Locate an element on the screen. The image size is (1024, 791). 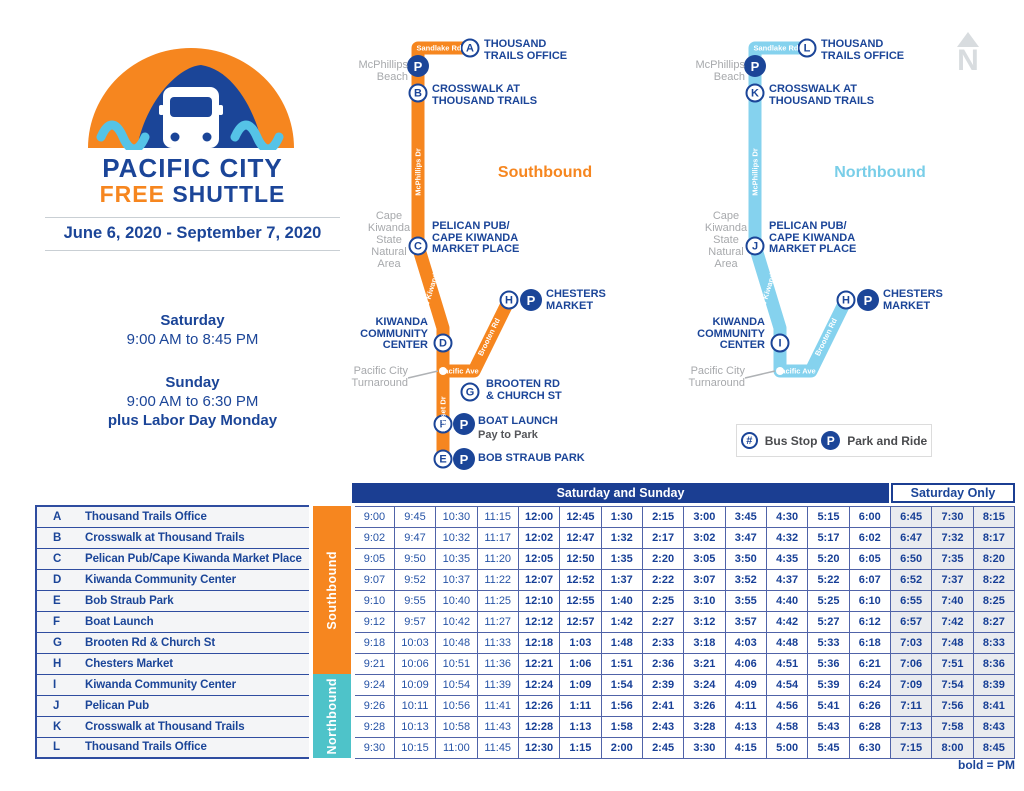
time-cell: 7:42 is located at coordinates (952, 621).